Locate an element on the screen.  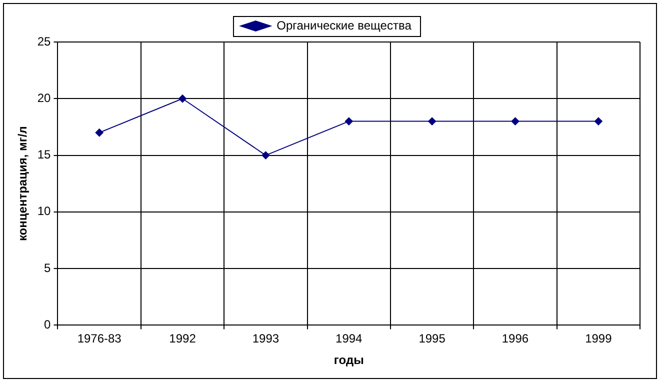
y-tick-label: 10 is located at coordinates (44, 211).